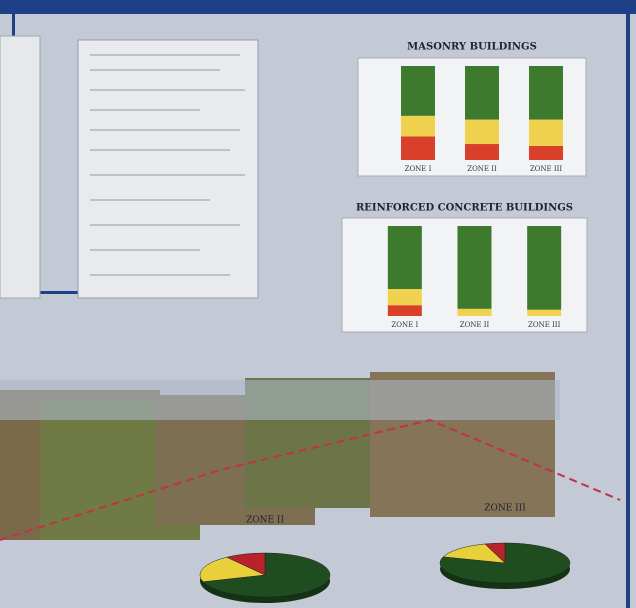 Image resolution: width=636 pixels, height=608 pixels. I want to click on form-document, so click(168, 169).